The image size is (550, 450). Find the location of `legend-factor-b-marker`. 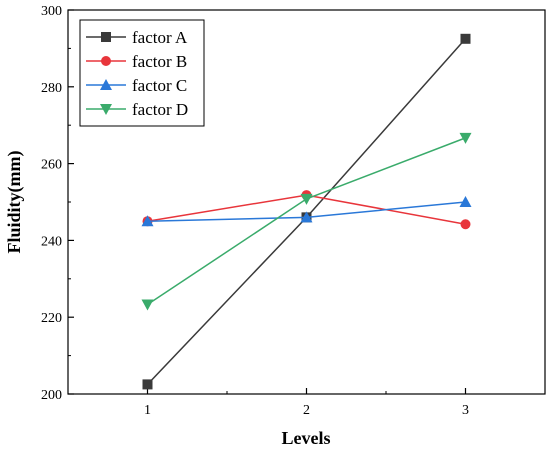

legend-factor-b-marker is located at coordinates (106, 61).